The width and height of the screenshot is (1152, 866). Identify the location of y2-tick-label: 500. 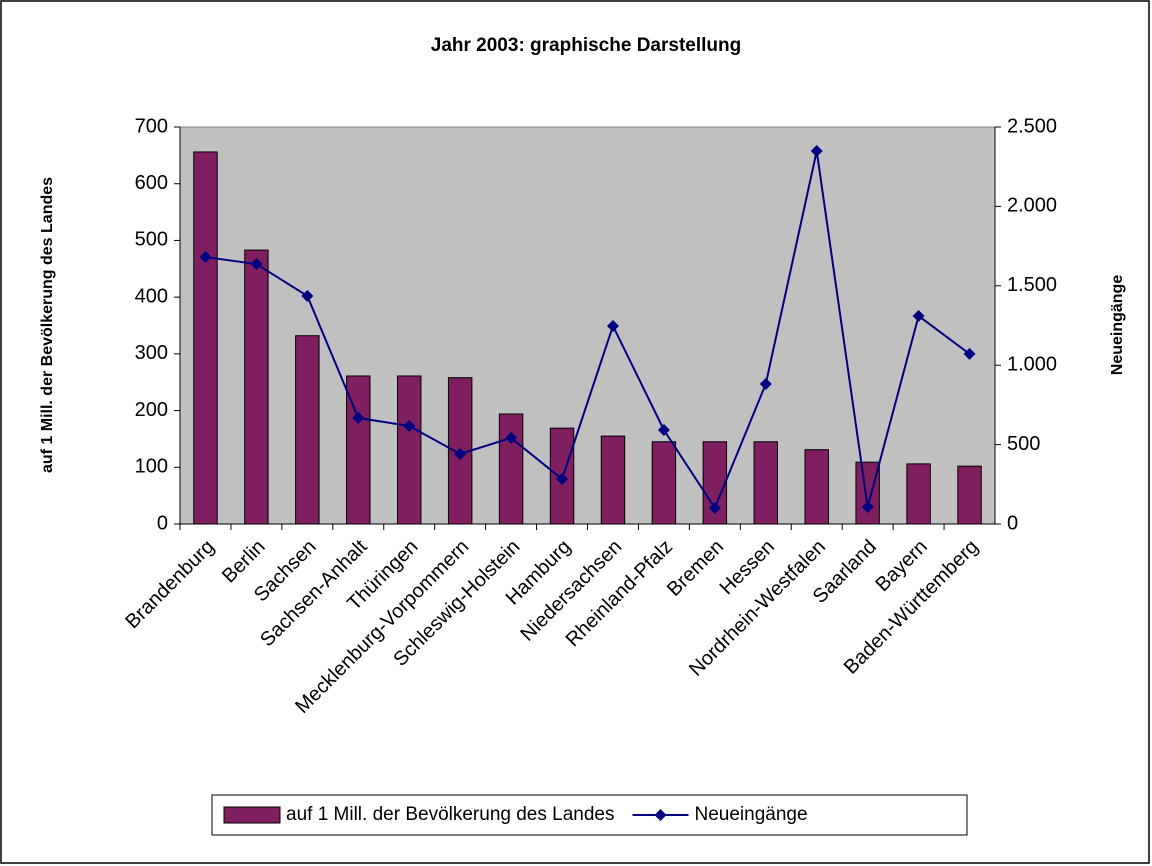
(1023, 444).